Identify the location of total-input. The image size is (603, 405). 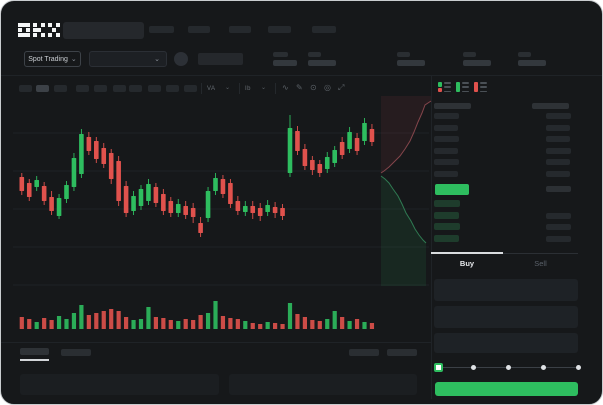
(506, 343).